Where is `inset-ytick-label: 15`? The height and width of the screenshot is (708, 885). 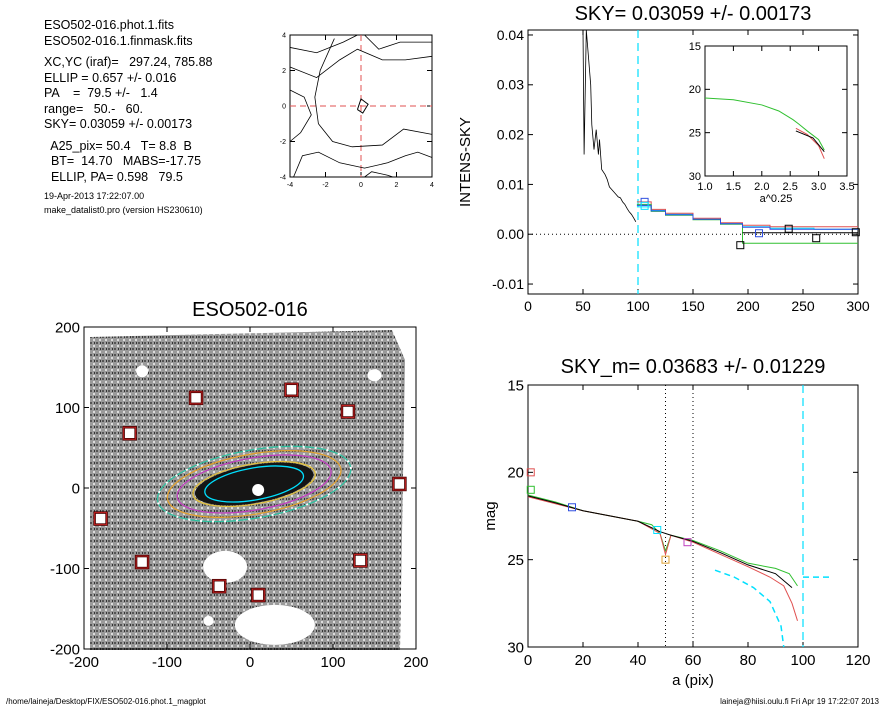
inset-ytick-label: 15 is located at coordinates (695, 47).